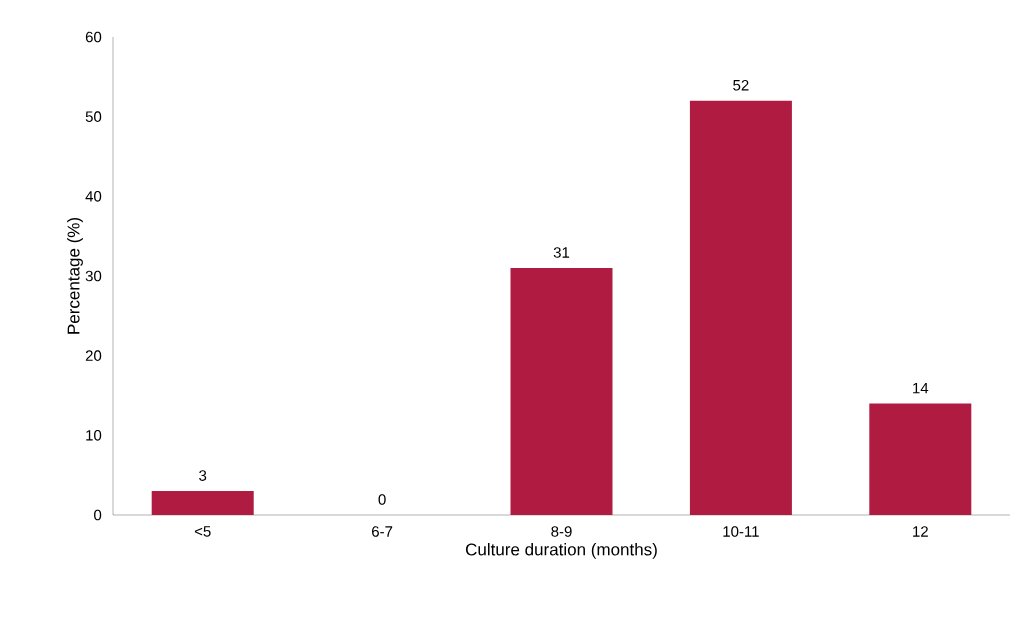 The image size is (1027, 625). What do you see at coordinates (203, 475) in the screenshot?
I see `data-label: 3` at bounding box center [203, 475].